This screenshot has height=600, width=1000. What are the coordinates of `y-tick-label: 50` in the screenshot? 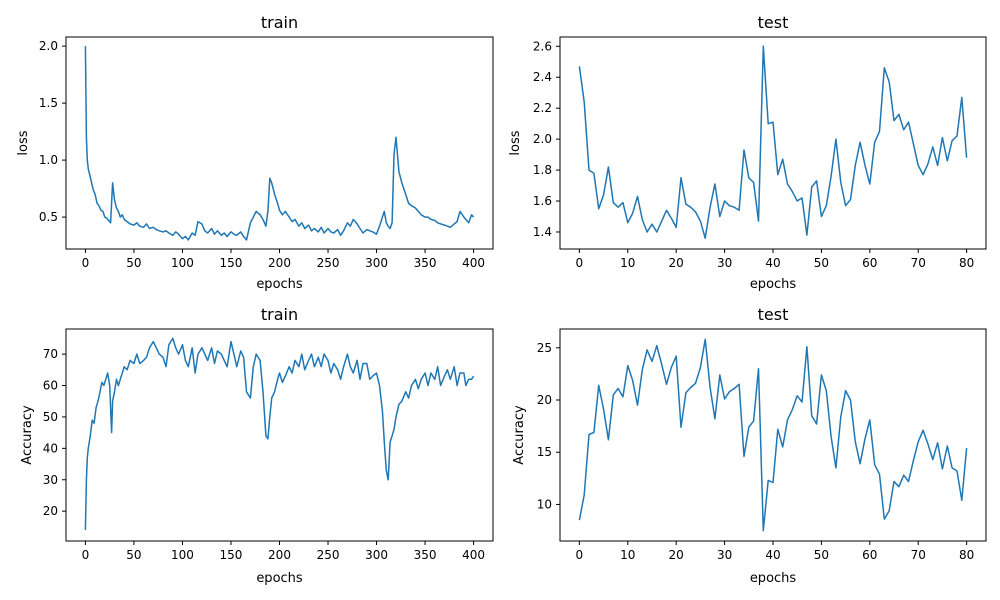 It's located at (50, 417).